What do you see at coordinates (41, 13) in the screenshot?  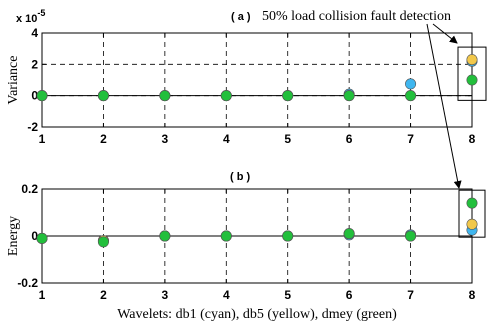 I see `exponent-power: -5` at bounding box center [41, 13].